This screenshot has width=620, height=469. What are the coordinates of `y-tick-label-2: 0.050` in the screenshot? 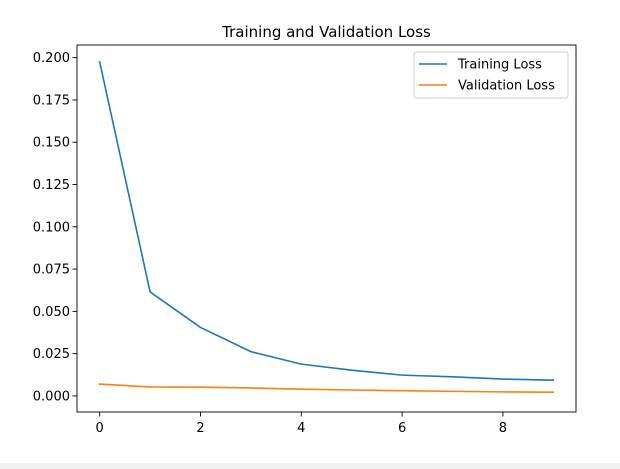 It's located at (51, 312).